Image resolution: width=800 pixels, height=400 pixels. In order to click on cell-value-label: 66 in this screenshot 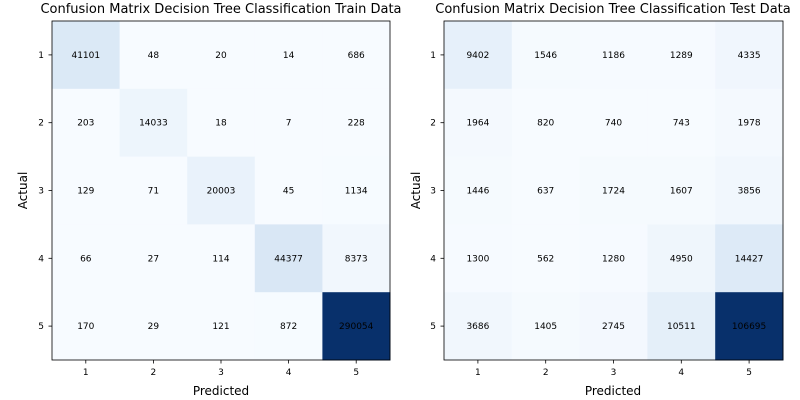, I will do `click(86, 259)`.